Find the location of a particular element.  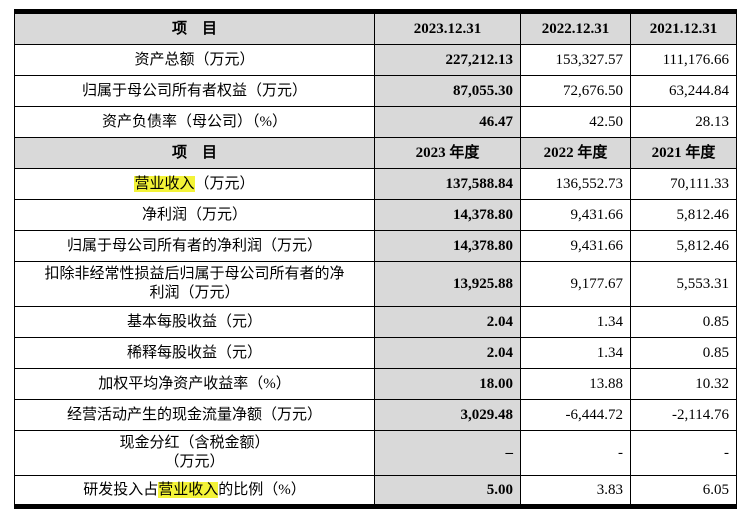

label-revenue: 营业收入（万元） is located at coordinates (194, 184).